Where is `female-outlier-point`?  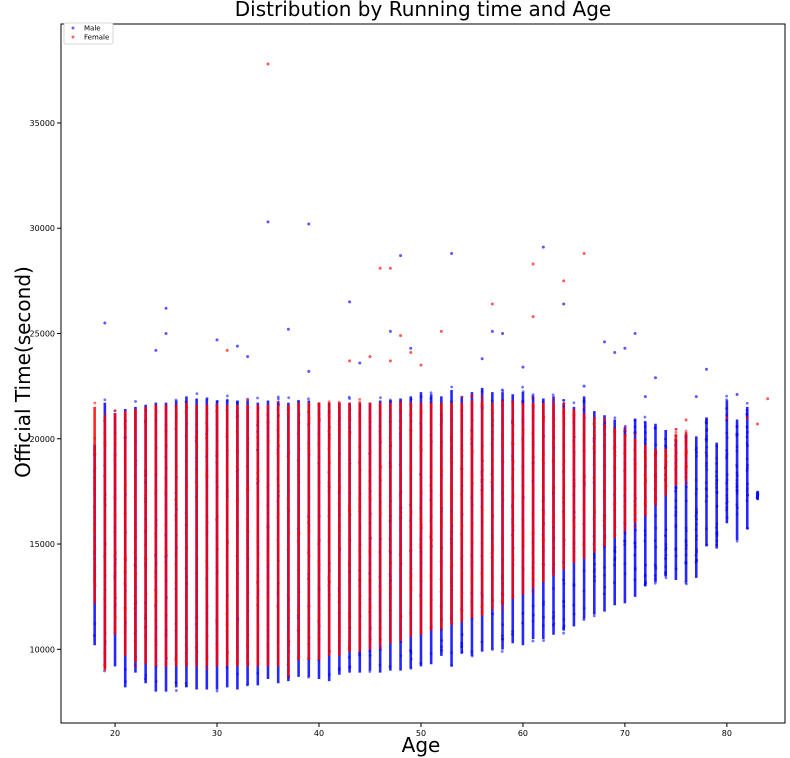
female-outlier-point is located at coordinates (380, 268).